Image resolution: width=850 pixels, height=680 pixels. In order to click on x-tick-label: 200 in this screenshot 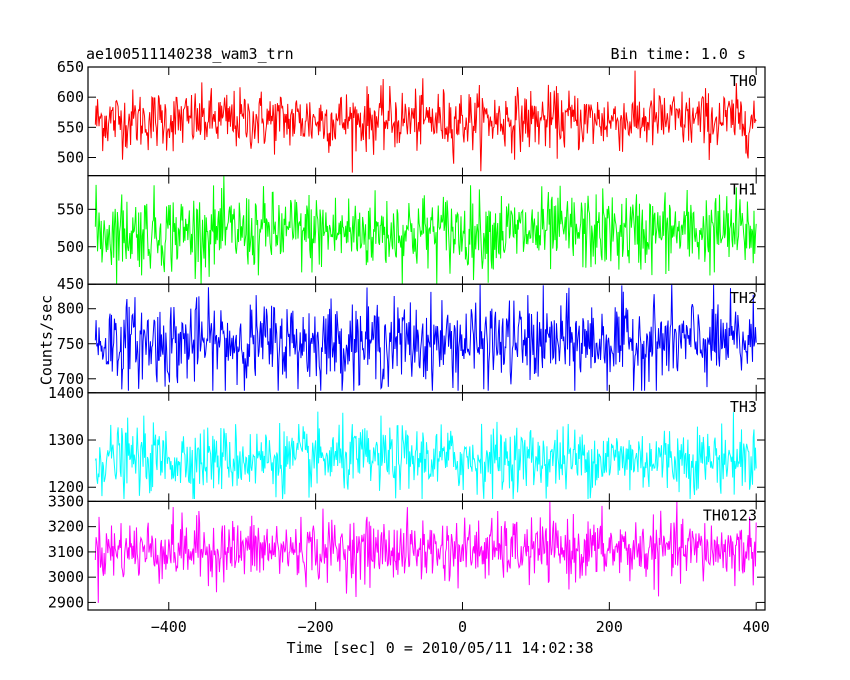, I will do `click(609, 627)`.